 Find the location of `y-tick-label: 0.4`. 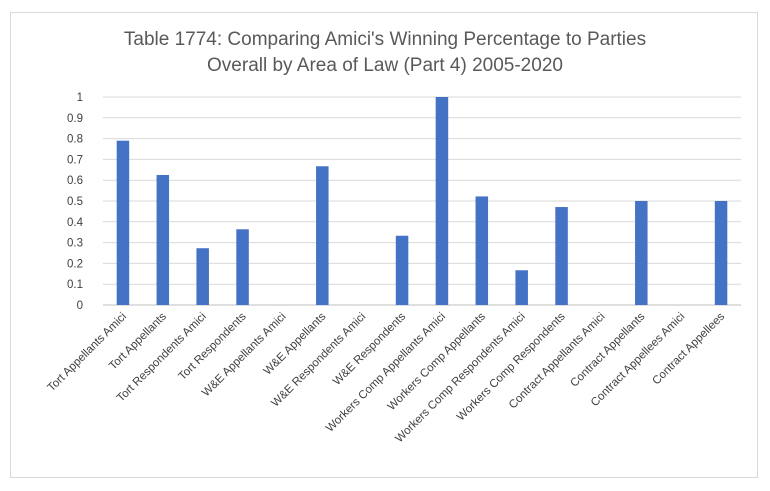

y-tick-label: 0.4 is located at coordinates (75, 223).